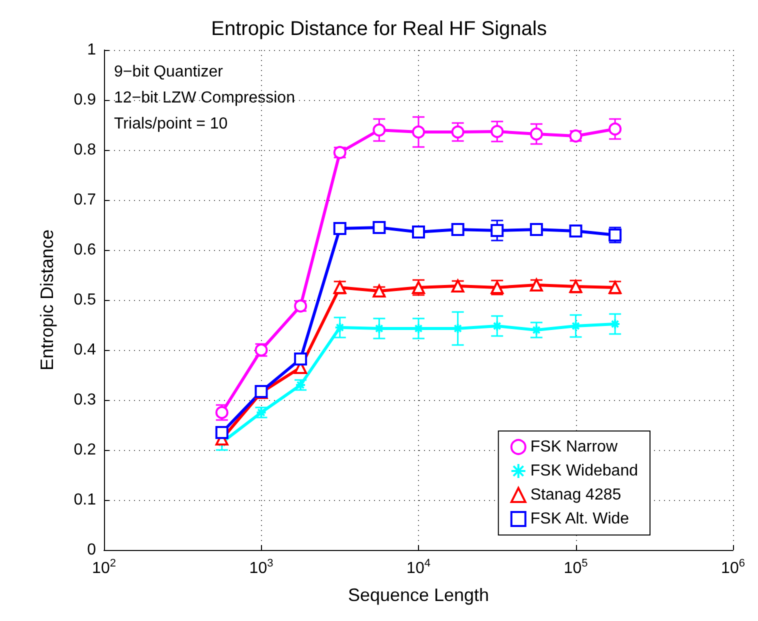 The height and width of the screenshot is (621, 758). I want to click on annotation: 12−bit LZW Compression, so click(204, 98).